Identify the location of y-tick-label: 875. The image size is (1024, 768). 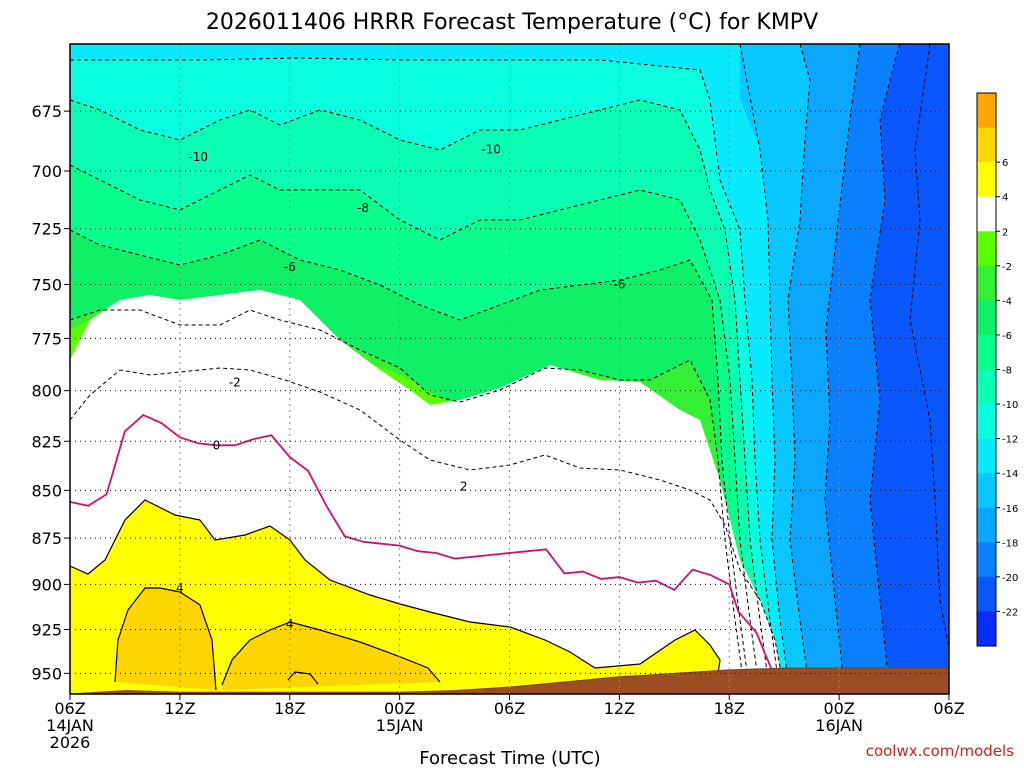
(46, 538).